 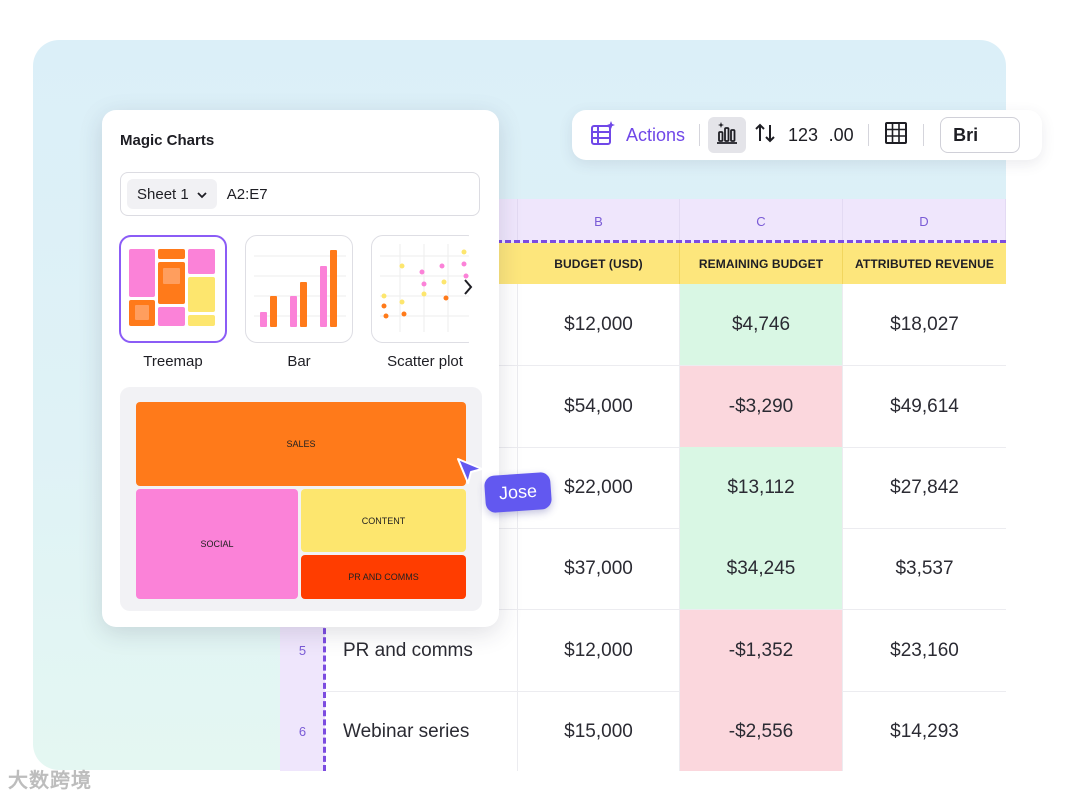 I want to click on panel-title: Magic Charts, so click(x=167, y=140).